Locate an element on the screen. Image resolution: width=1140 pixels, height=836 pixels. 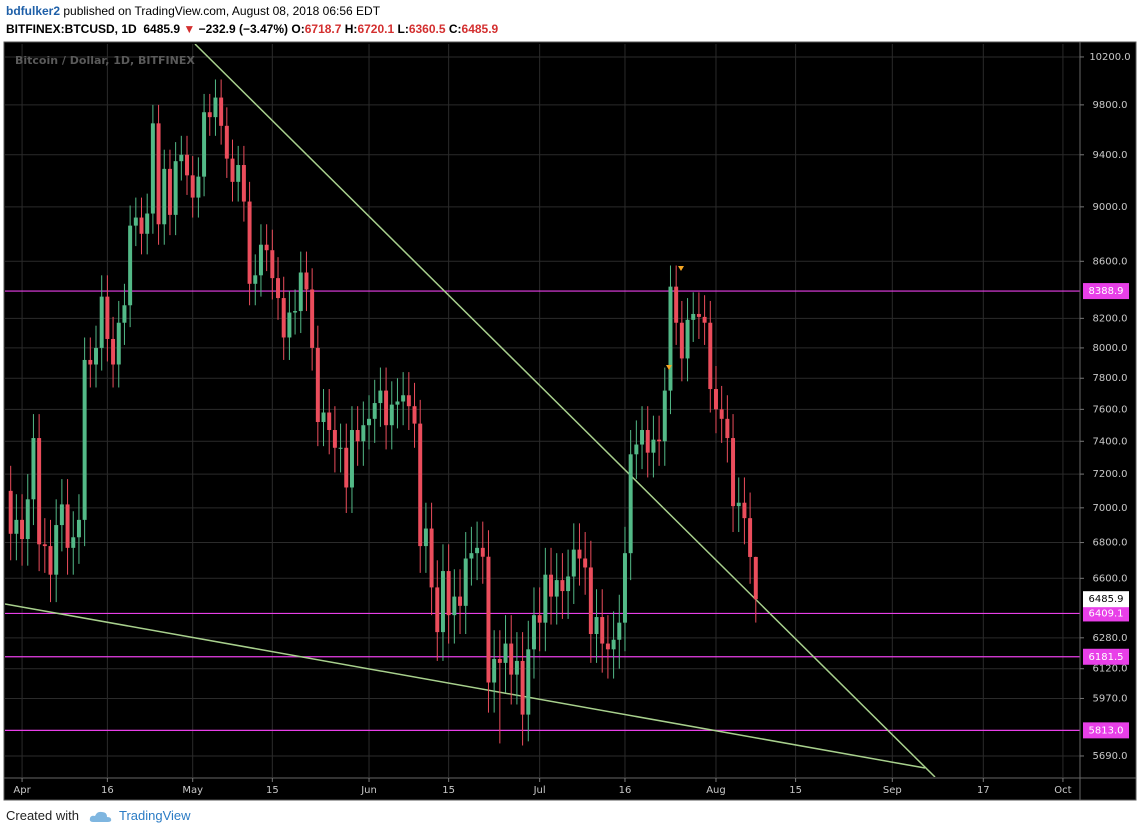
y-tick-label: 6120.0 is located at coordinates (1110, 669).